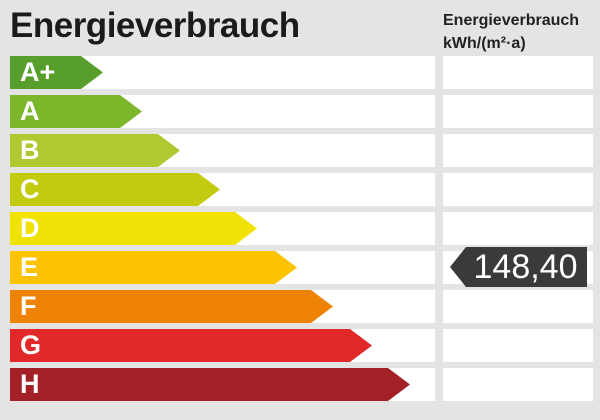 This screenshot has width=600, height=420. What do you see at coordinates (155, 25) in the screenshot?
I see `page-title: Energieverbrauch` at bounding box center [155, 25].